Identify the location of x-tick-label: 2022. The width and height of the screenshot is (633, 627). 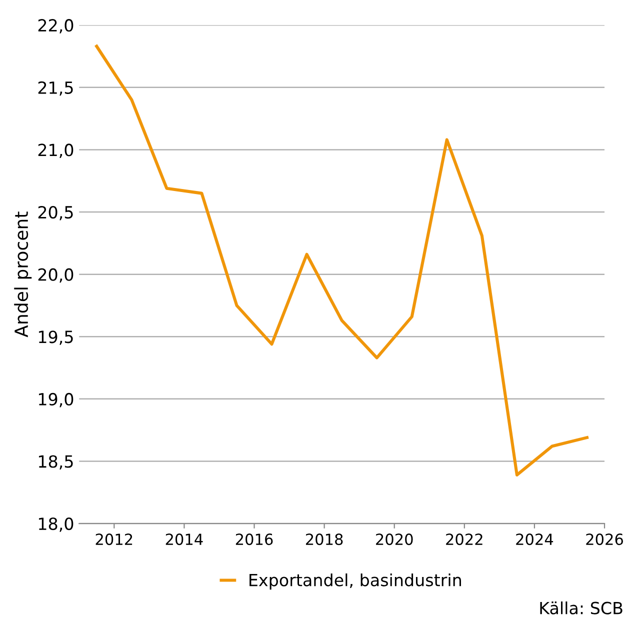
(464, 540).